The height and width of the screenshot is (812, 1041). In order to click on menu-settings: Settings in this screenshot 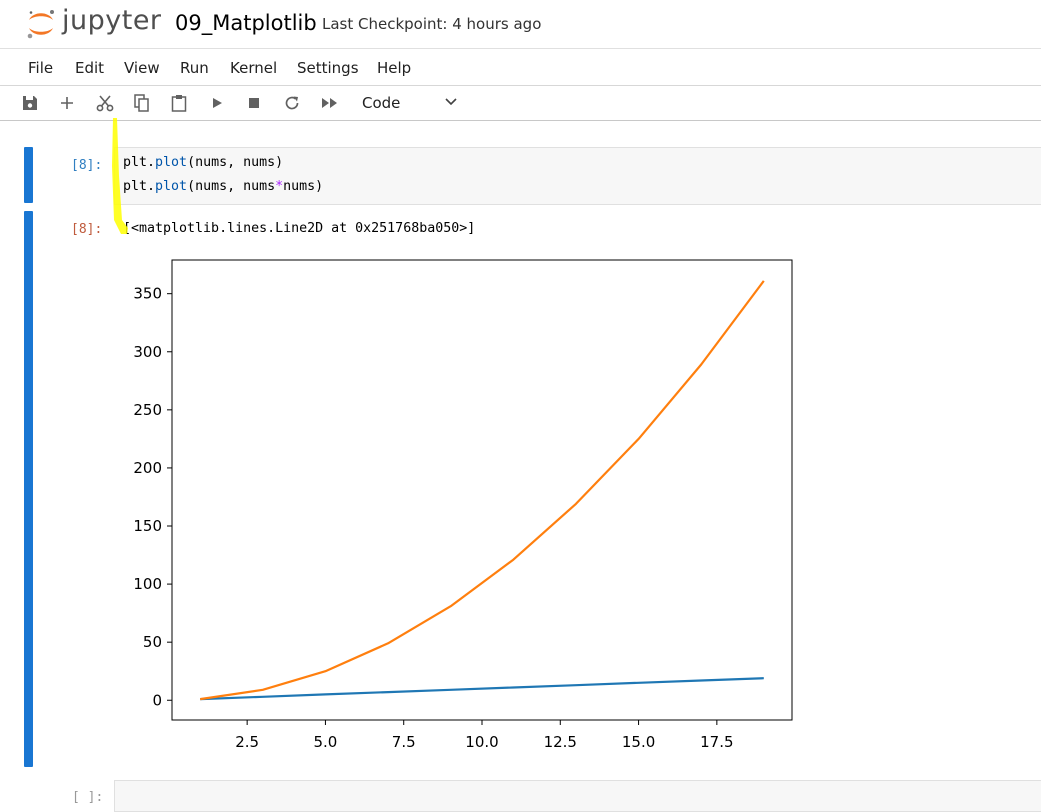, I will do `click(328, 68)`.